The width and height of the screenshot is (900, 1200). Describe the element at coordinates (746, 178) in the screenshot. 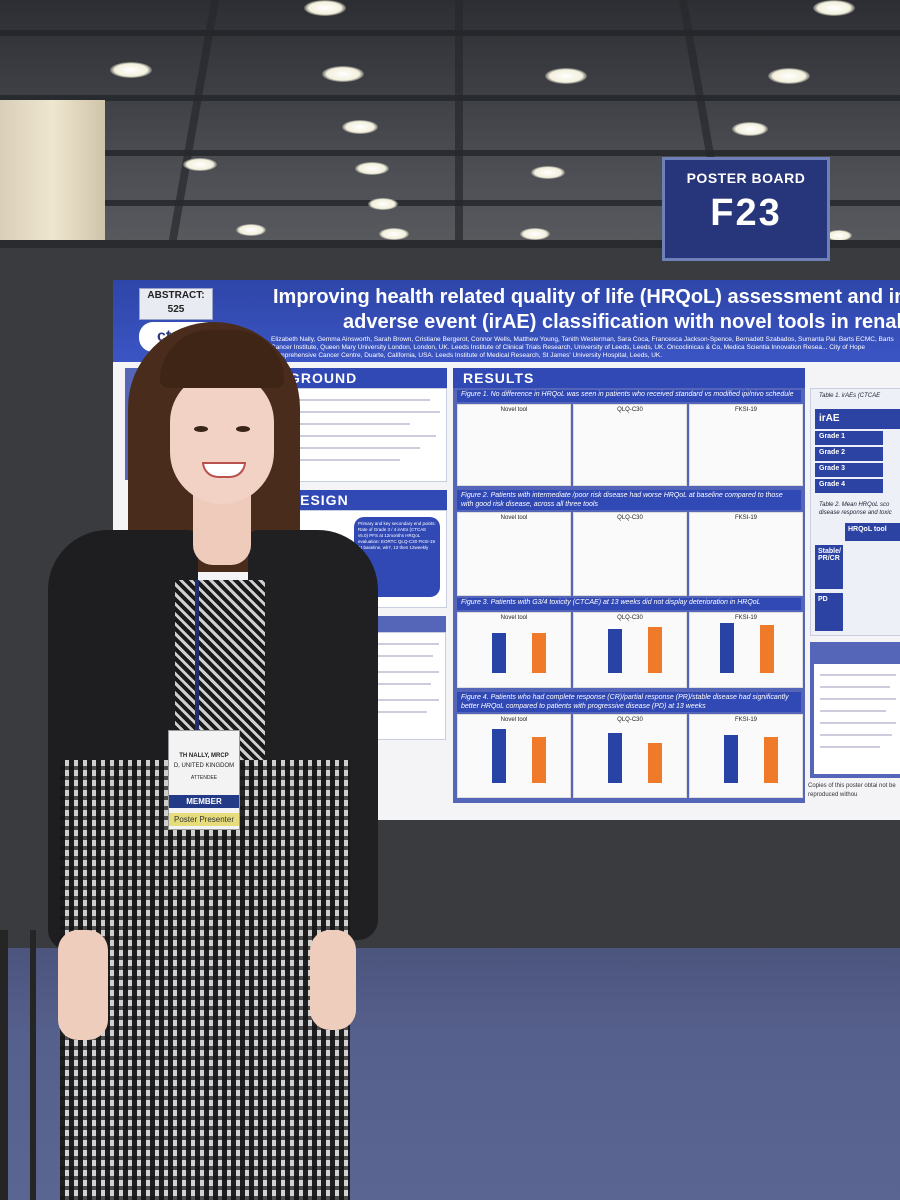

I see `sign-label: POSTER BOARD` at that location.